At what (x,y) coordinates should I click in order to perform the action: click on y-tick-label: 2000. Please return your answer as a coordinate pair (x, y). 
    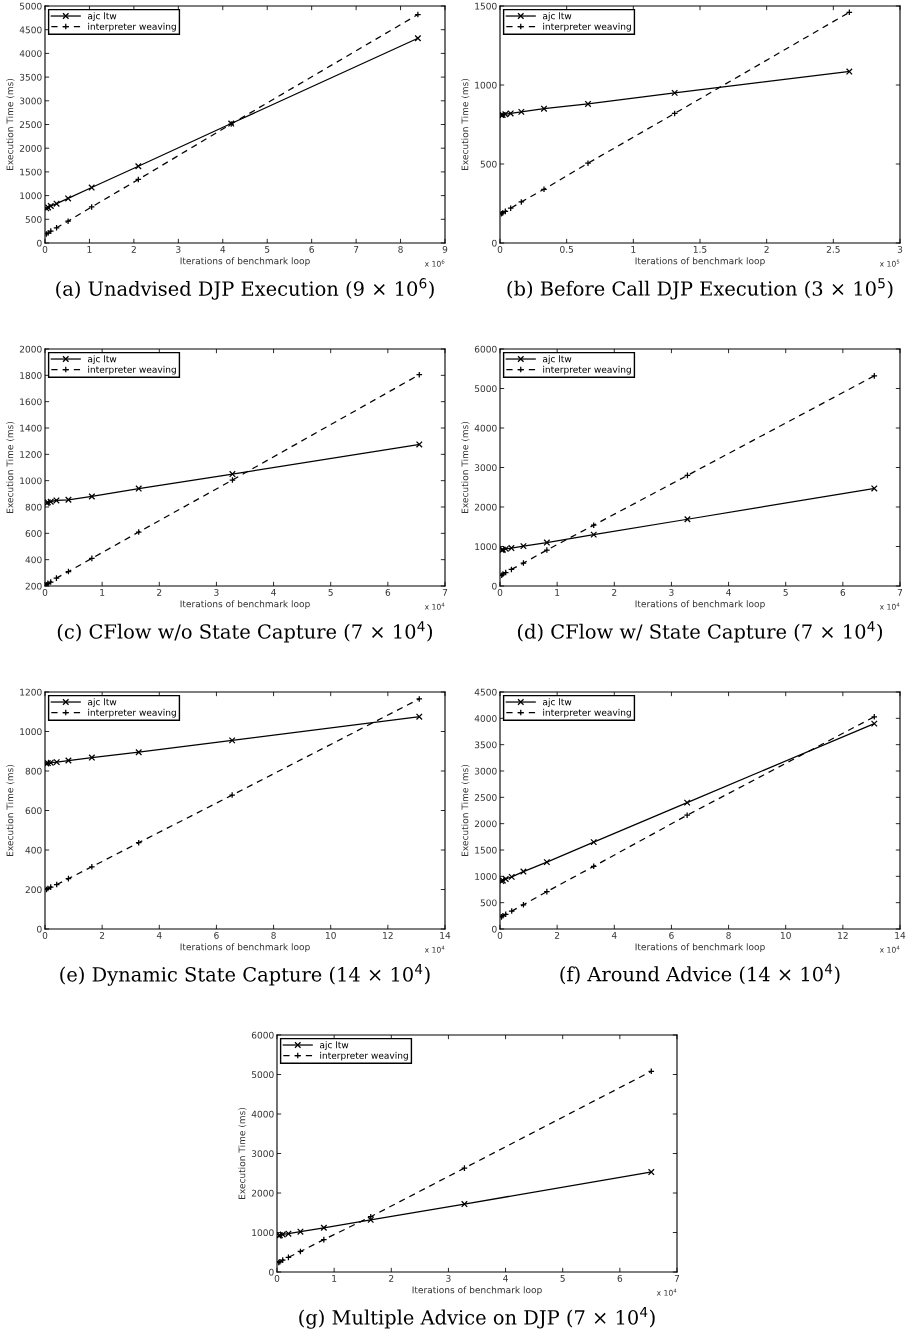
    Looking at the image, I should click on (262, 1193).